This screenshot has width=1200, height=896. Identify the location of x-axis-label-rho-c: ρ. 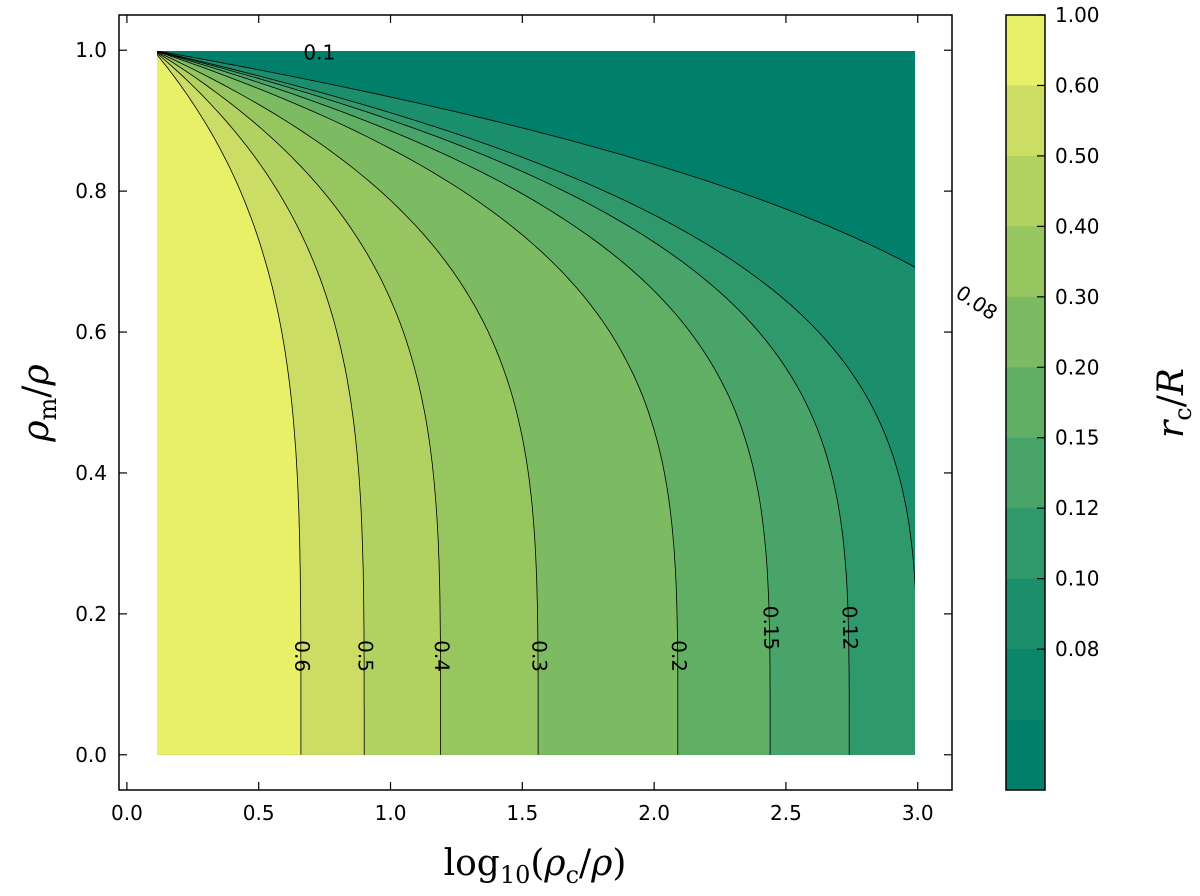
(554, 863).